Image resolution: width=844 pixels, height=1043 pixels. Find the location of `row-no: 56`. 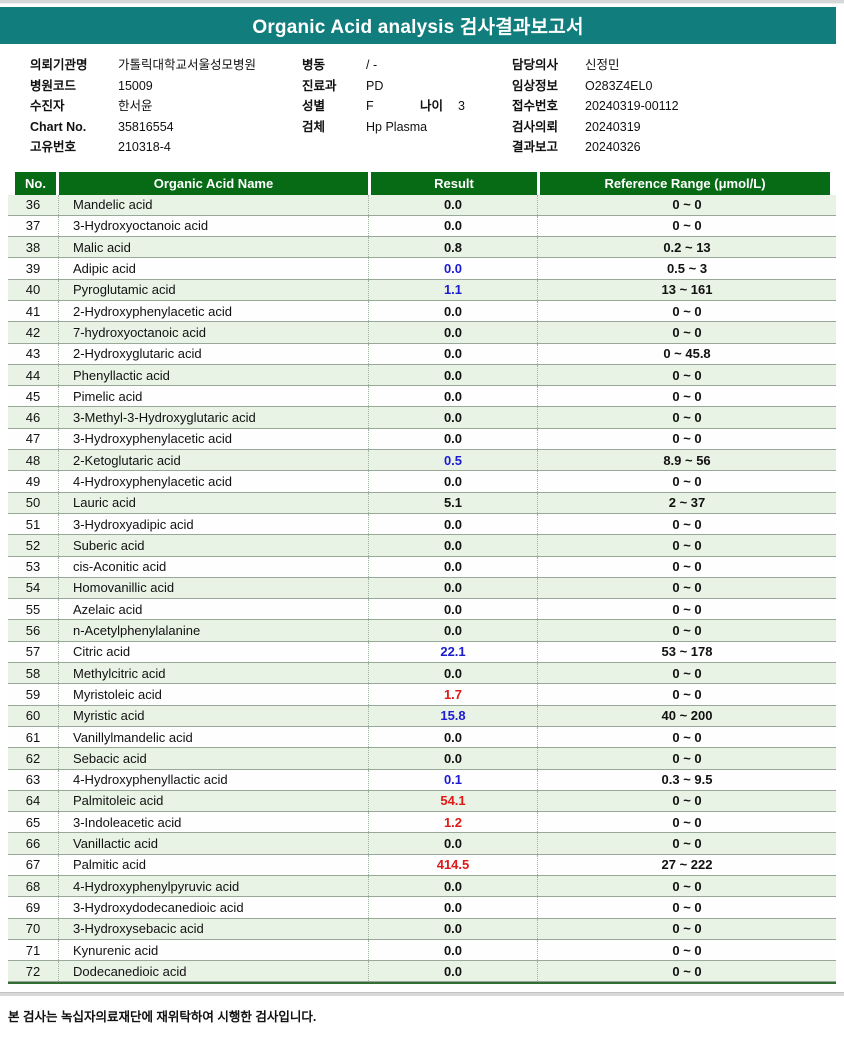

row-no: 56 is located at coordinates (33, 631).